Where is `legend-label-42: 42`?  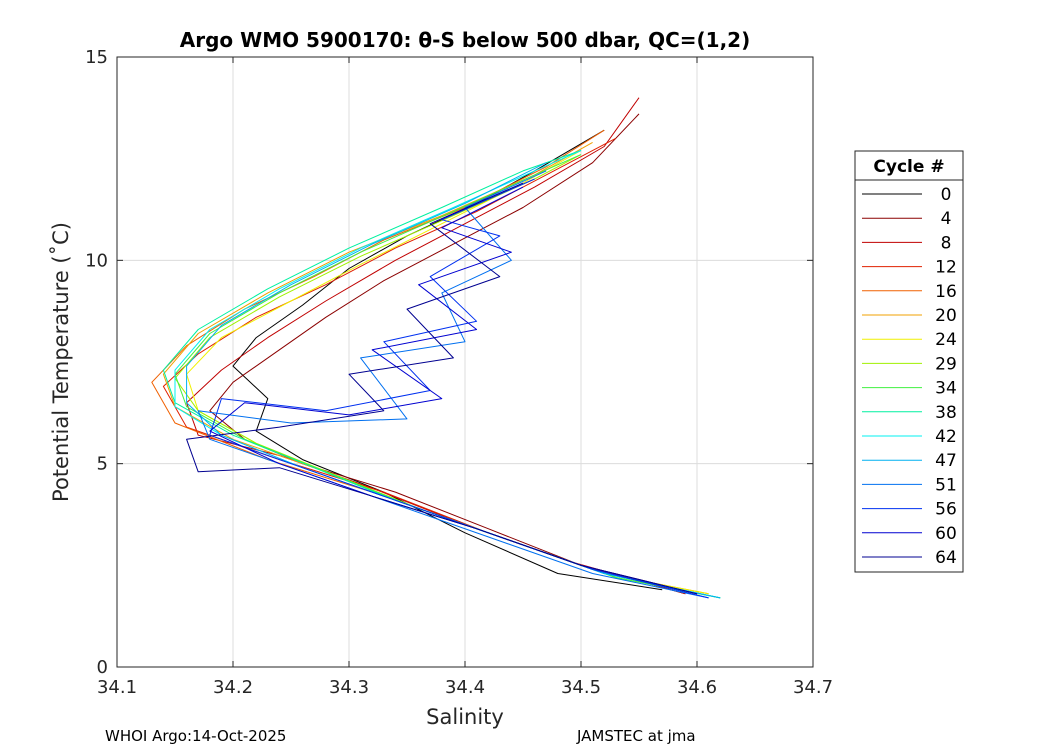 legend-label-42: 42 is located at coordinates (946, 437).